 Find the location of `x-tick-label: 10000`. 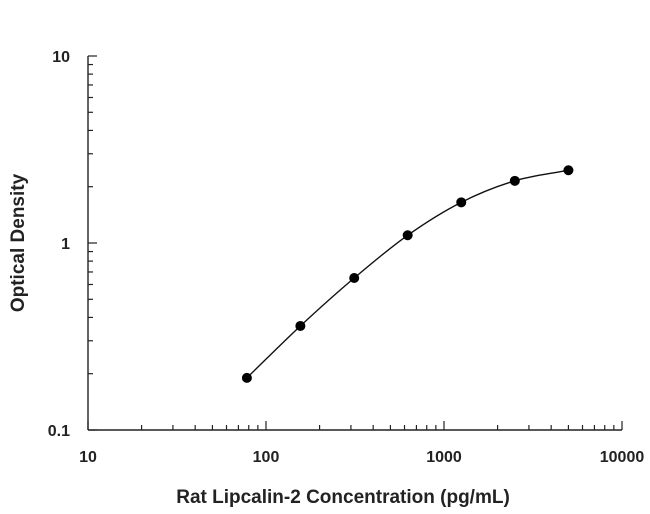

x-tick-label: 10000 is located at coordinates (622, 457).